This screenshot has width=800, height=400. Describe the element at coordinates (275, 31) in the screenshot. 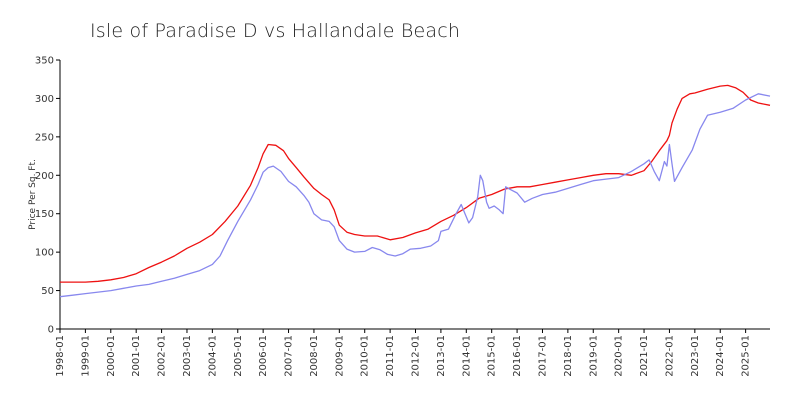

I see `chart-title: Isle of Paradise D vs Hallandale Beach` at that location.